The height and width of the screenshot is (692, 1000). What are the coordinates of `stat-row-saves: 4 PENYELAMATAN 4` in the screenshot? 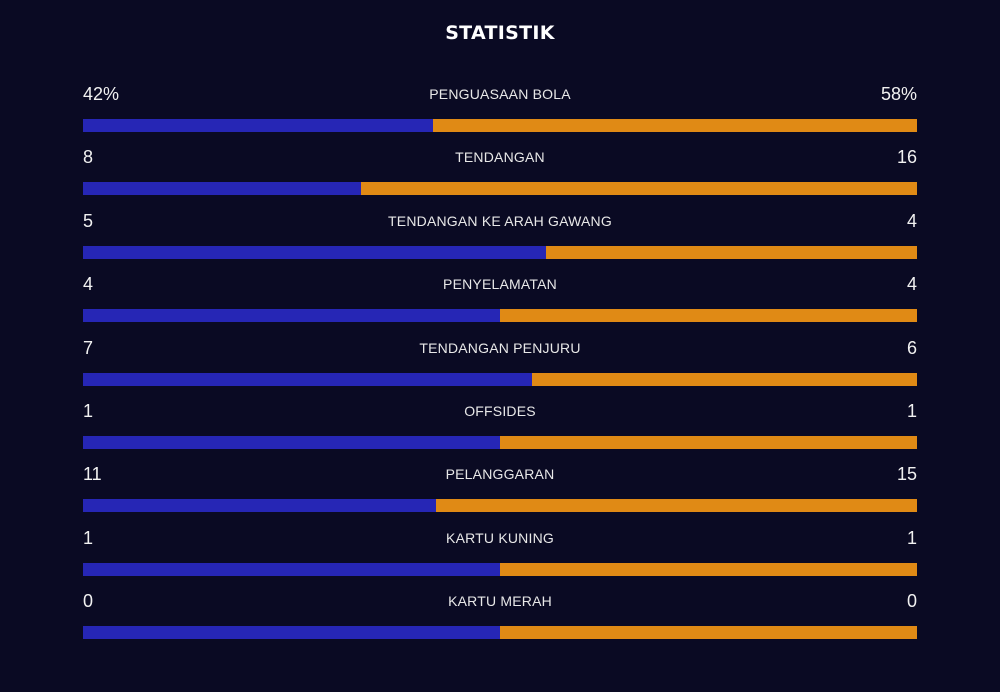 It's located at (500, 301).